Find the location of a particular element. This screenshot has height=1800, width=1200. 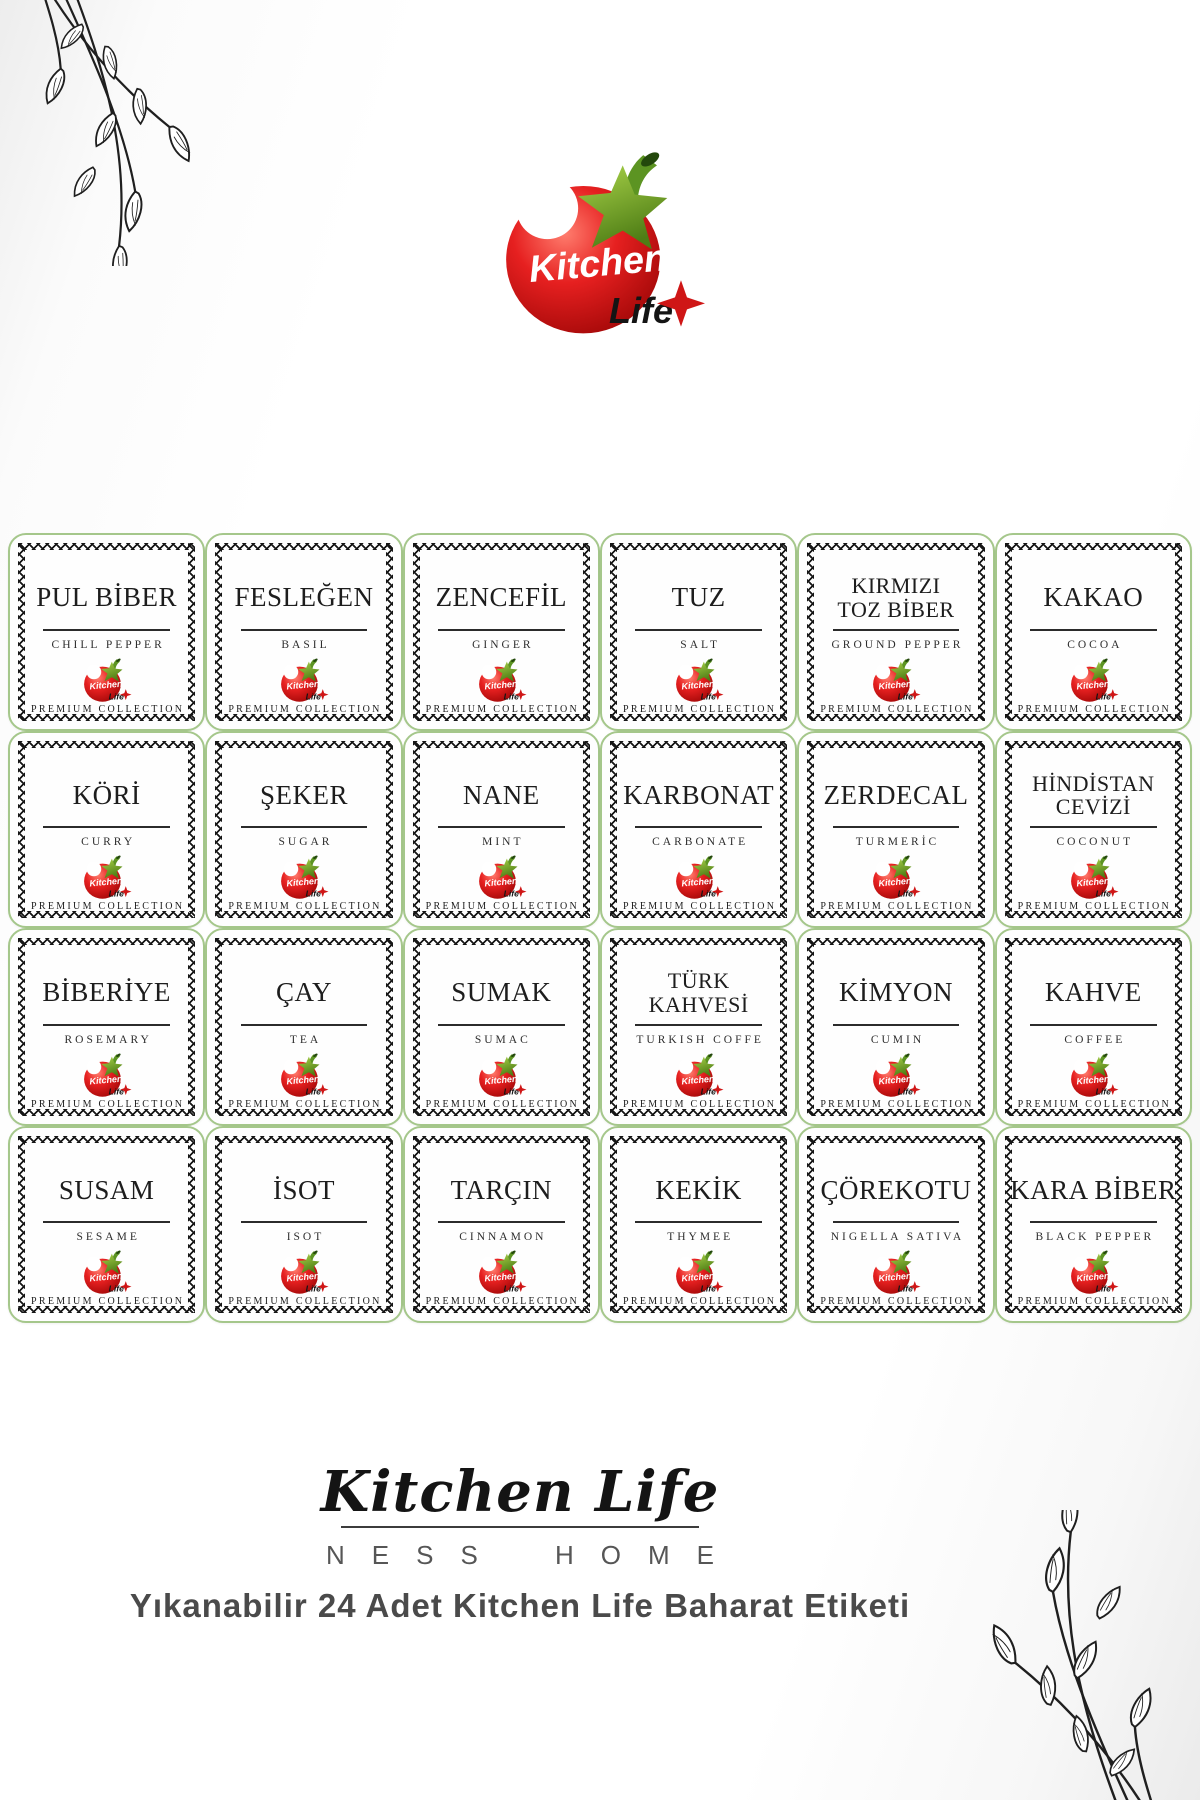

spice-name-turkish: ZENCEFİL is located at coordinates (501, 597).